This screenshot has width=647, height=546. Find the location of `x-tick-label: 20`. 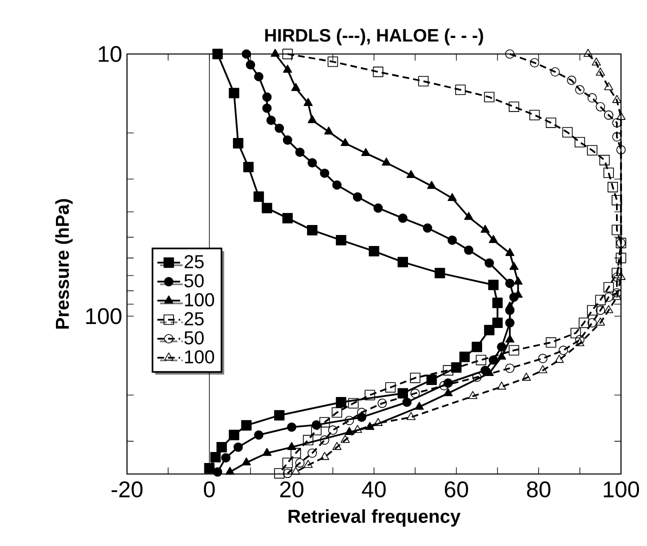

x-tick-label: 20 is located at coordinates (292, 489).